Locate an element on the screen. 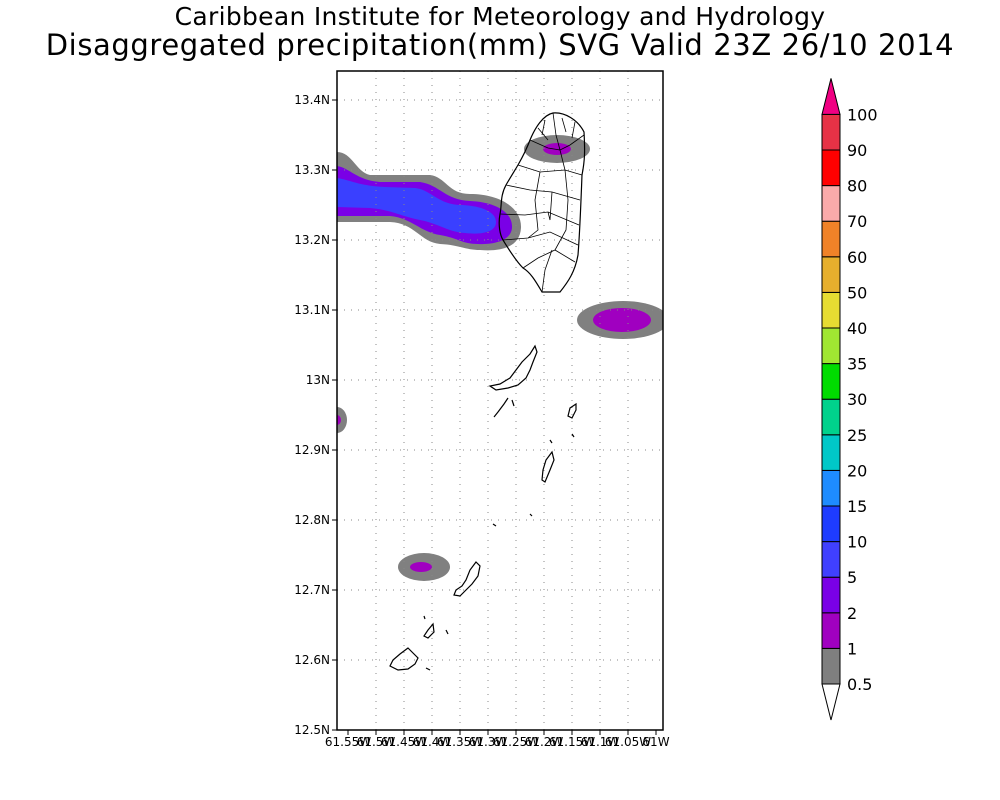 The width and height of the screenshot is (1000, 800). lon-tick-label: 61.4W is located at coordinates (432, 742).